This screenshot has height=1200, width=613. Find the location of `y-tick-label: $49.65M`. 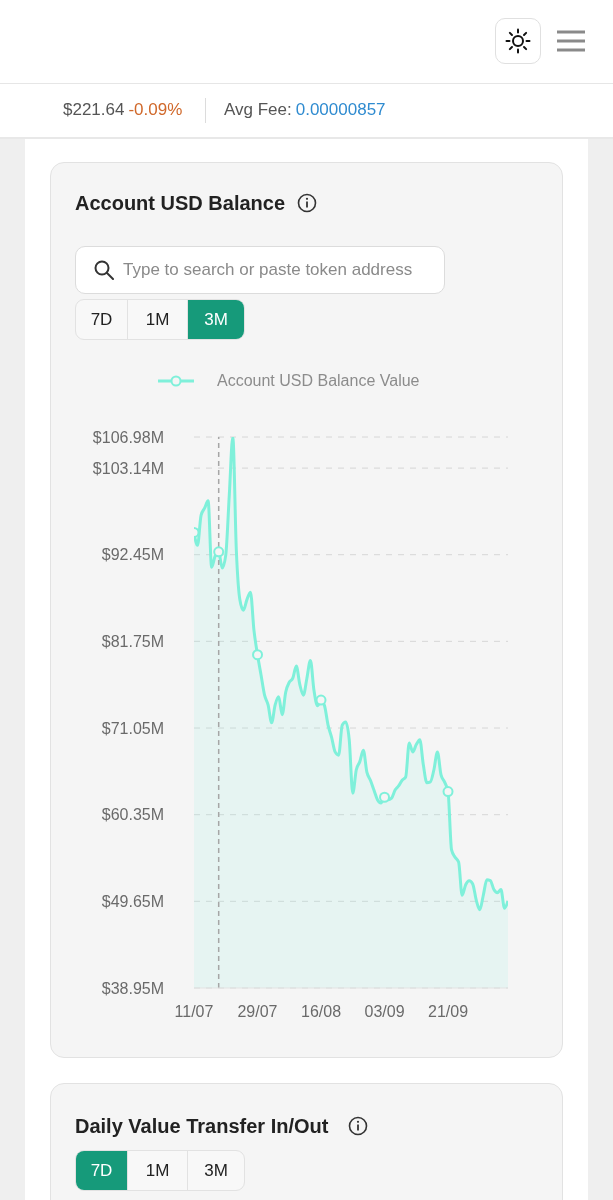

y-tick-label: $49.65M is located at coordinates (132, 902).